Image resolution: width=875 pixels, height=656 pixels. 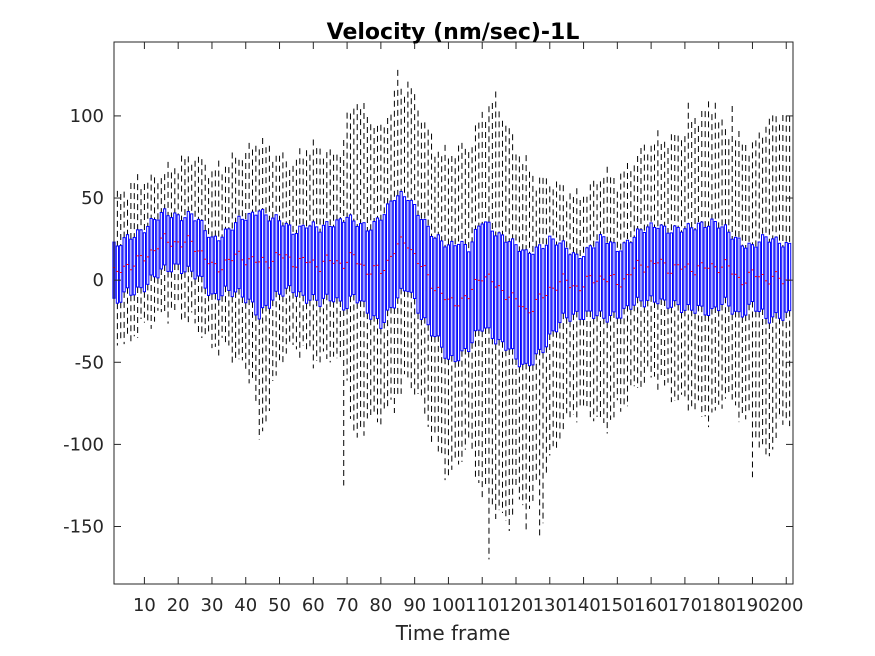 I want to click on x-tick-label: 70, so click(x=347, y=605).